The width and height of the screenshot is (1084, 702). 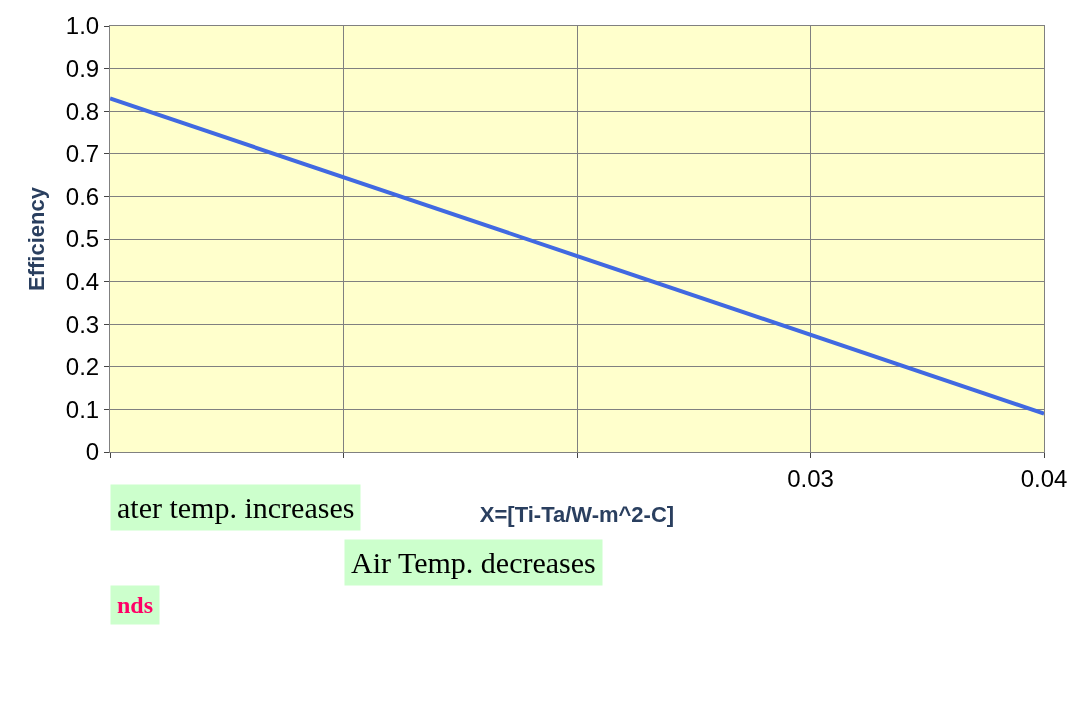 What do you see at coordinates (577, 514) in the screenshot?
I see `x-axis-title: X=[Ti-Ta/W-m^2-C]` at bounding box center [577, 514].